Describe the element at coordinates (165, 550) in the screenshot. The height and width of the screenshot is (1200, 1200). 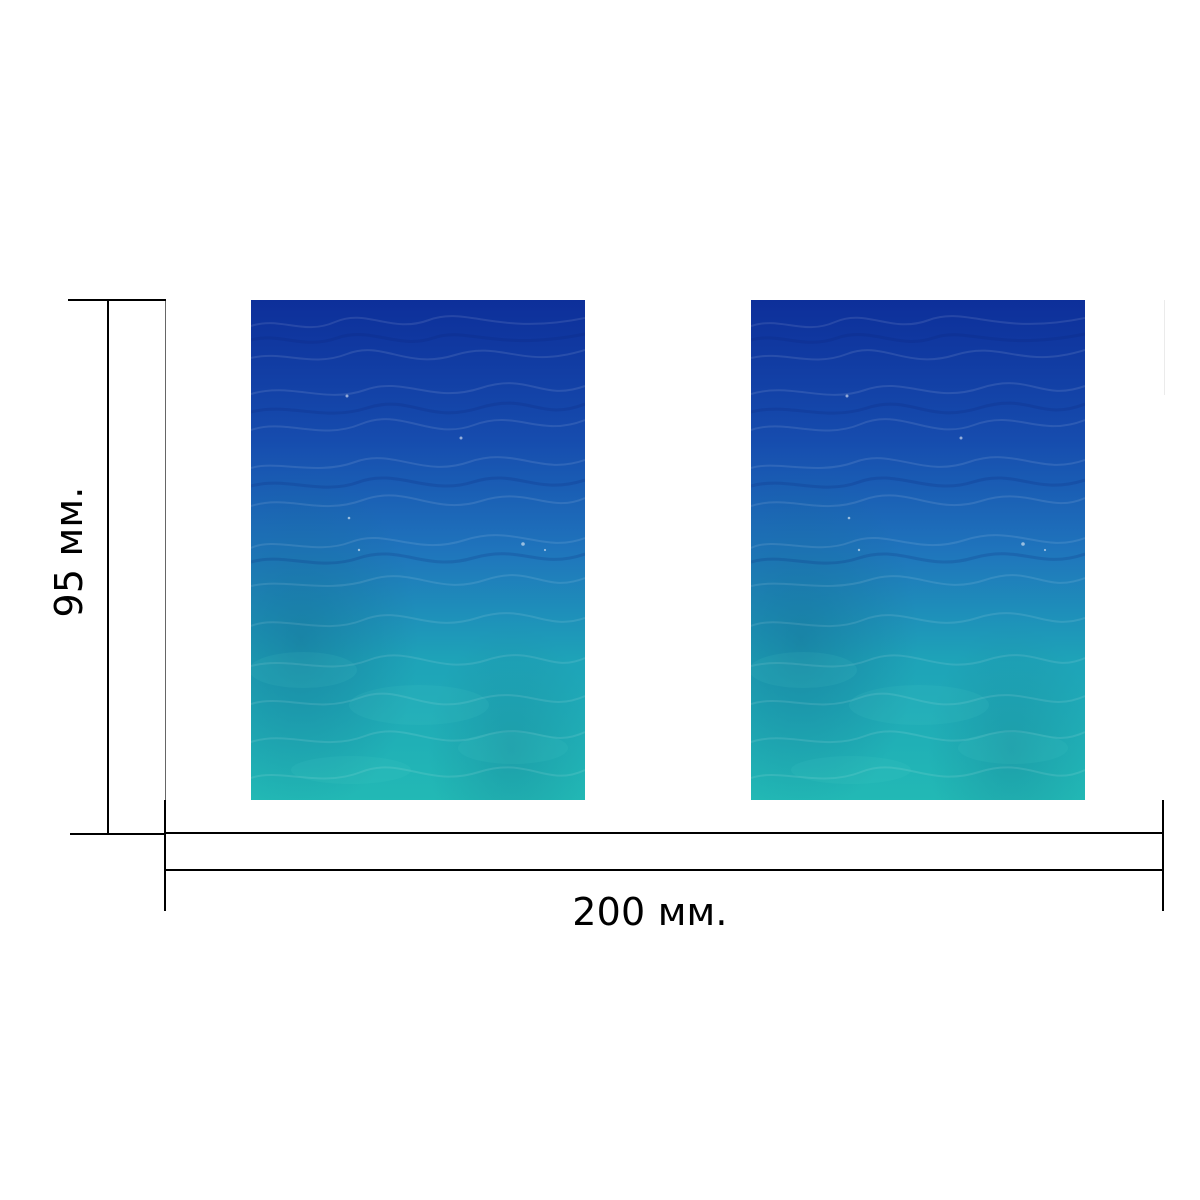
I see `content-left-boundary` at that location.